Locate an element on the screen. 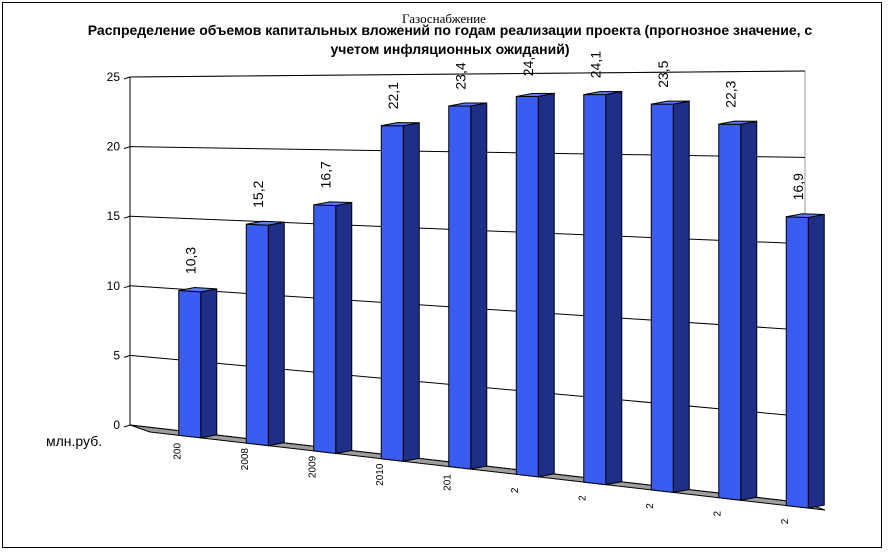 Image resolution: width=888 pixels, height=554 pixels. data-label: 10,3 is located at coordinates (191, 260).